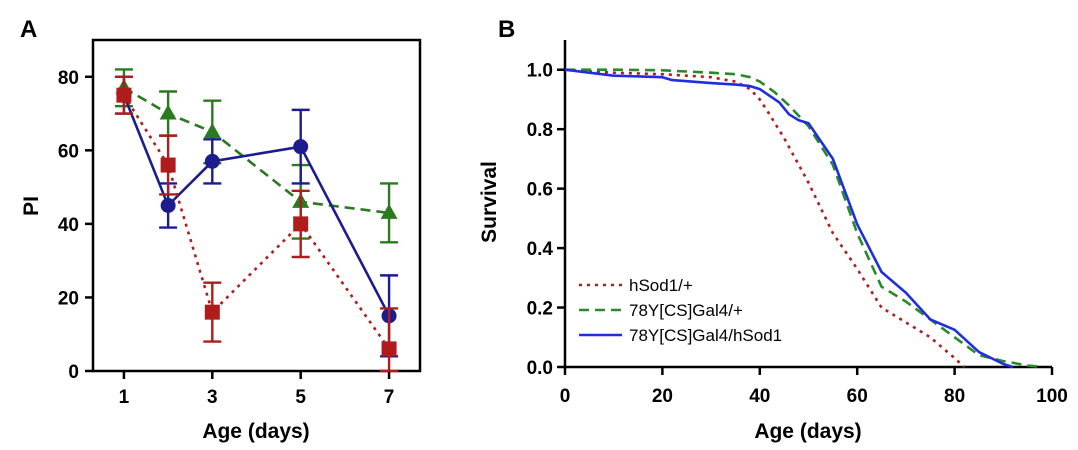  I want to click on x-tick-label-a: 5, so click(300, 397).